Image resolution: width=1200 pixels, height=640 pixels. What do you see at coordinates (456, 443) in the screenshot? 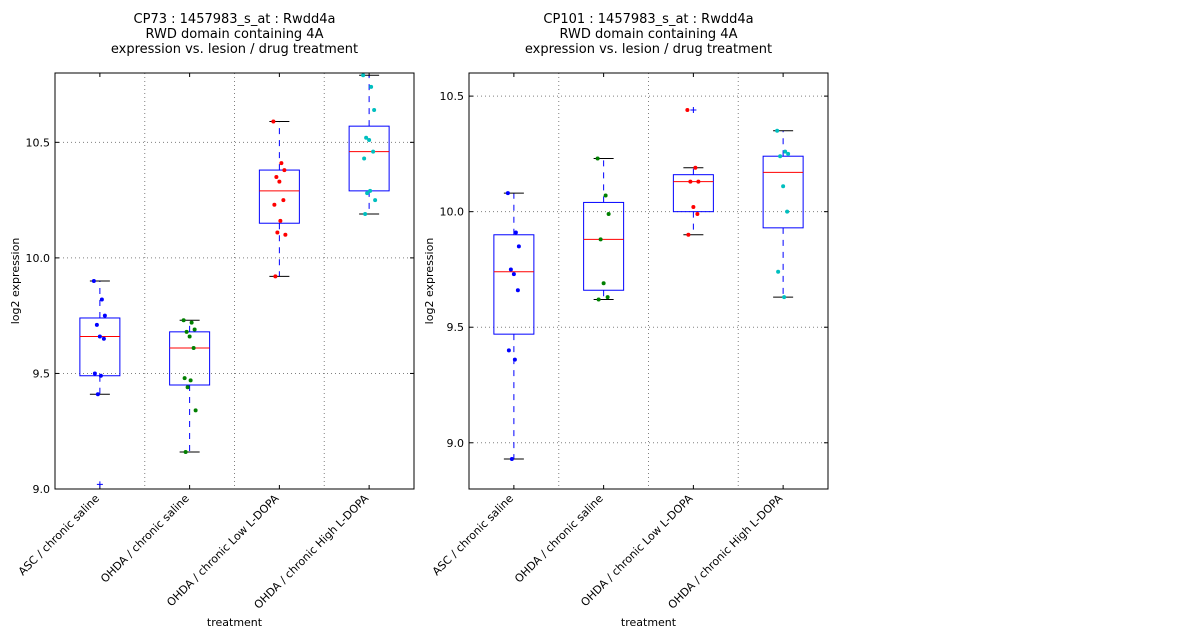
I see `y-tick-label: 9.0` at bounding box center [456, 443].